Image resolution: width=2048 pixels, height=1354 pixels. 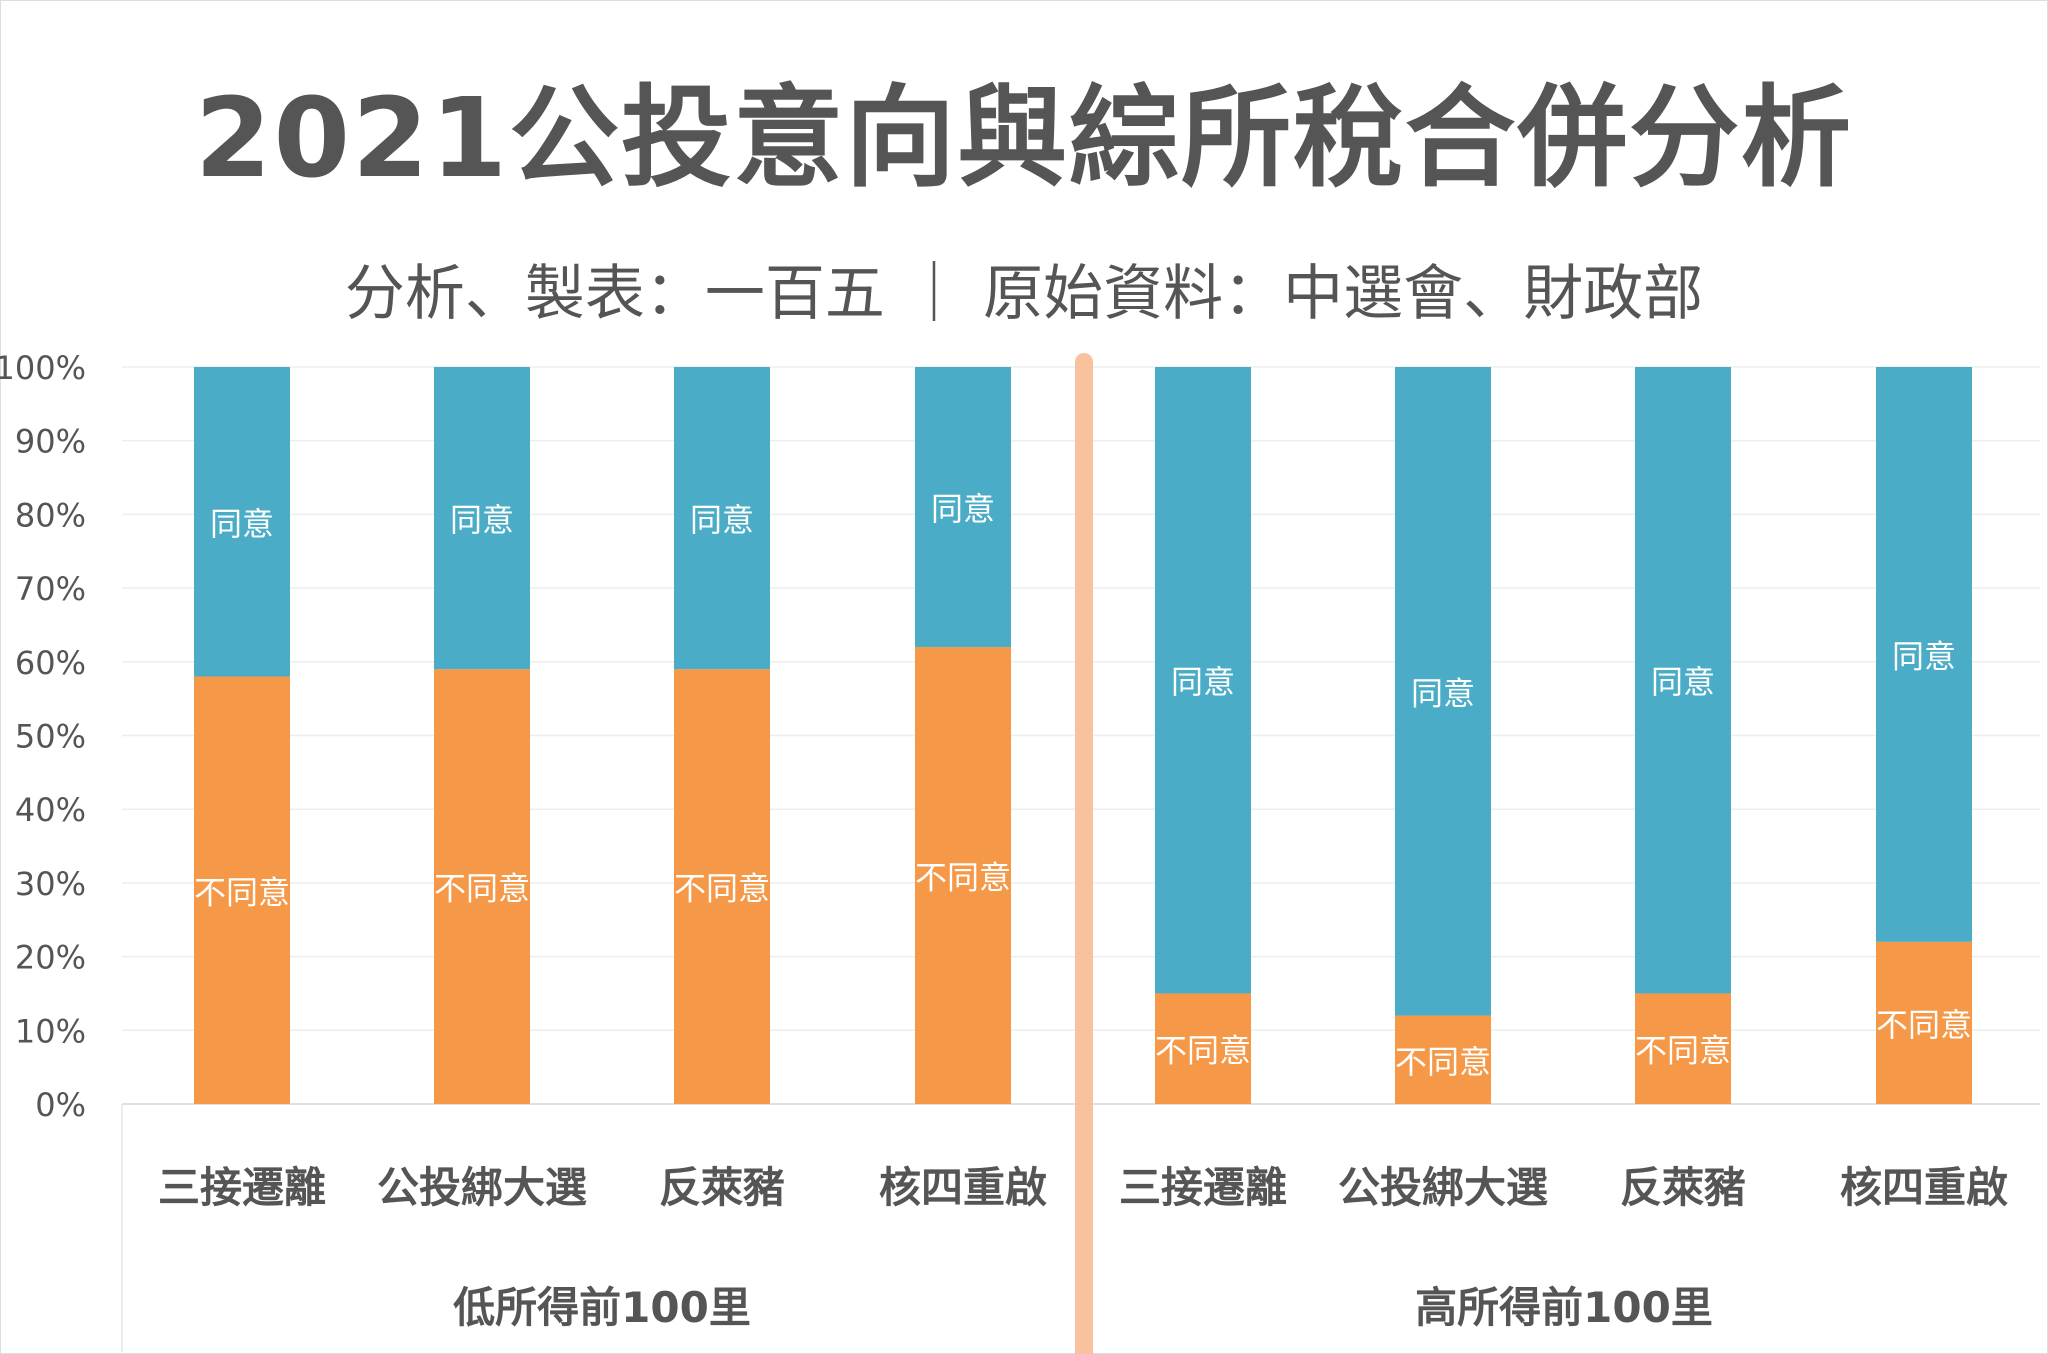 What do you see at coordinates (50, 663) in the screenshot?
I see `y-tick-label: 60%` at bounding box center [50, 663].